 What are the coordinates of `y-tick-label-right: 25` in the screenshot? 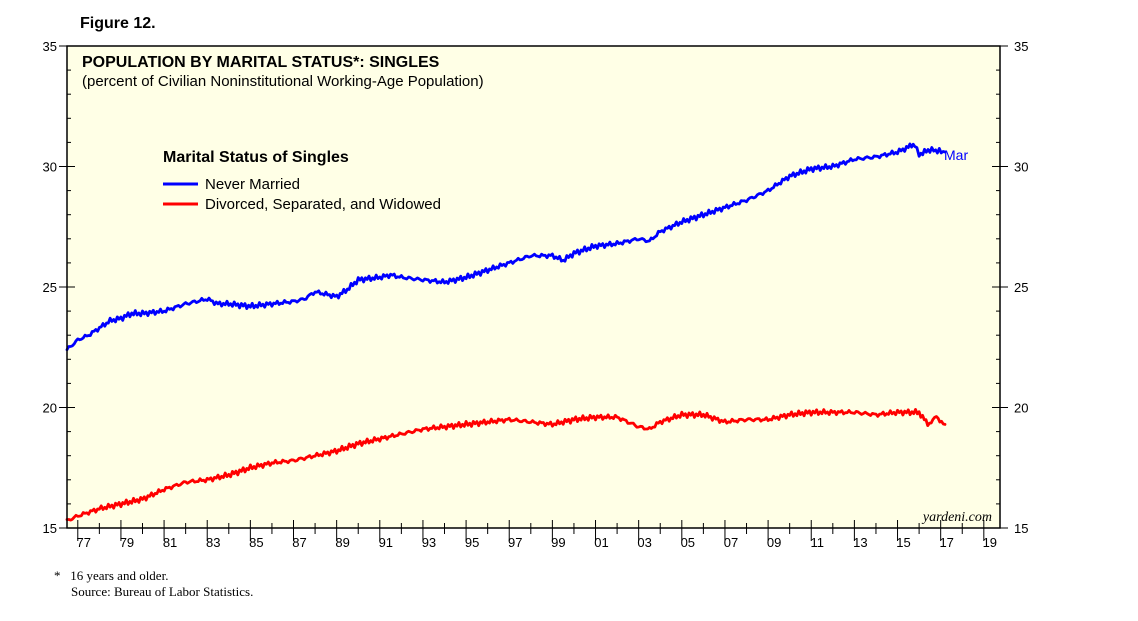 It's located at (1021, 287).